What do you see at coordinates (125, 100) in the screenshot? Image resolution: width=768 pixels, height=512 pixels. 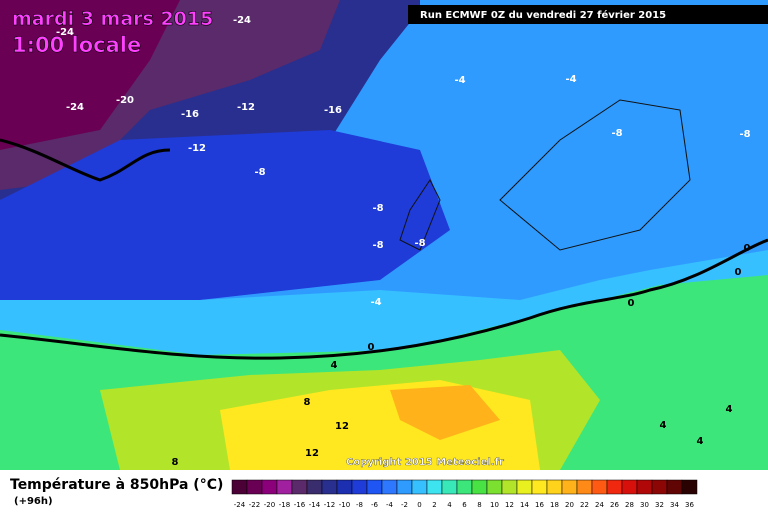 I see `contour-label: -20` at bounding box center [125, 100].